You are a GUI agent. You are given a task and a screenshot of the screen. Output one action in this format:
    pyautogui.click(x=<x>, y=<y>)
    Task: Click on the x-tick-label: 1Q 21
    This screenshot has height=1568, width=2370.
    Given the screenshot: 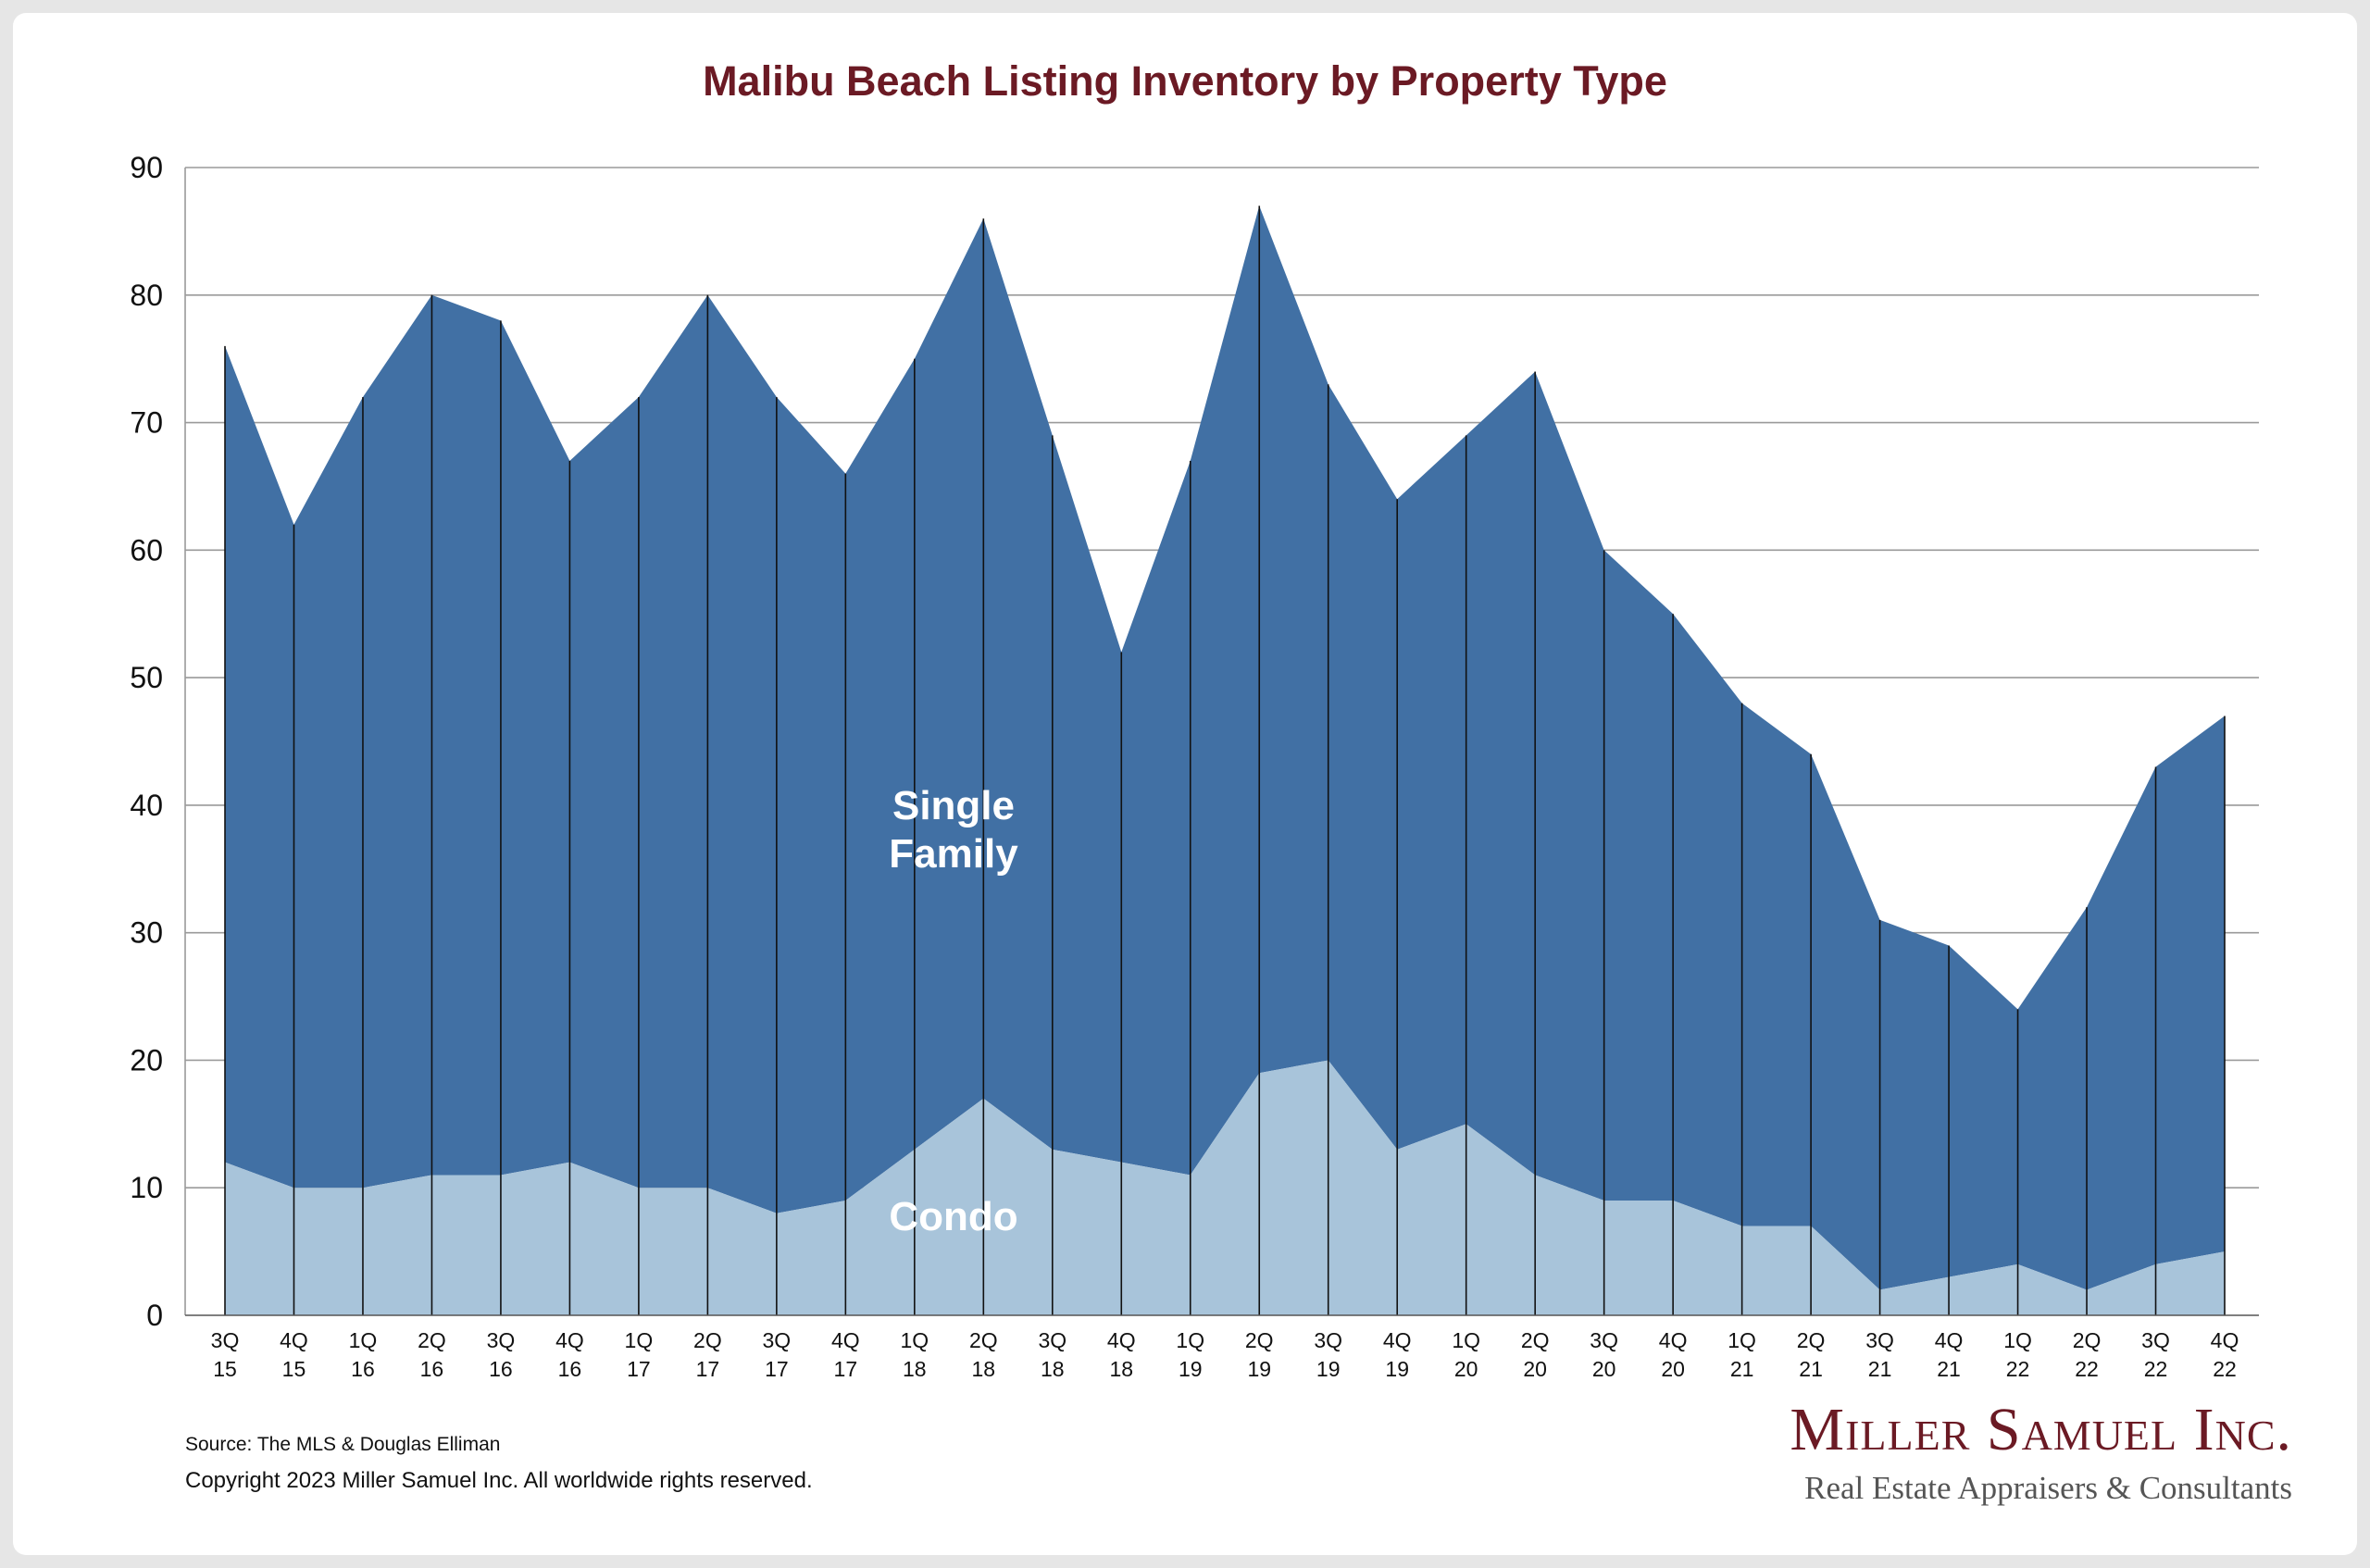 What is the action you would take?
    pyautogui.click(x=1742, y=1354)
    